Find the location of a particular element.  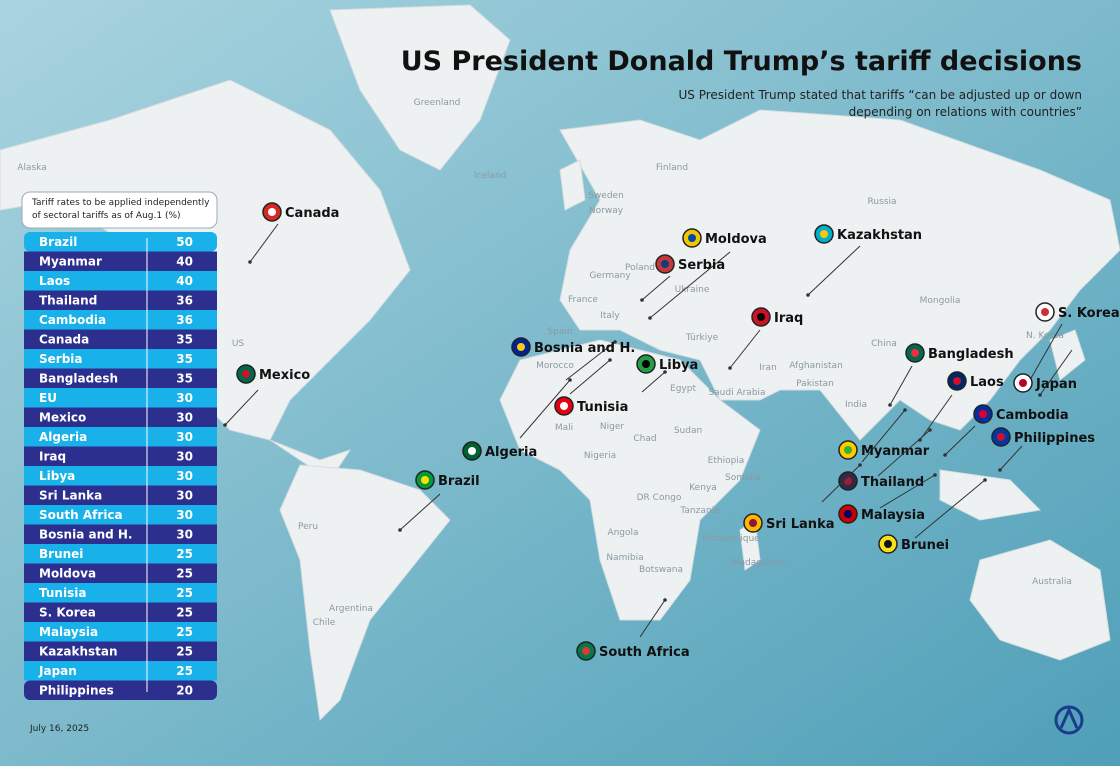

place-label: Norway is located at coordinates (606, 211).